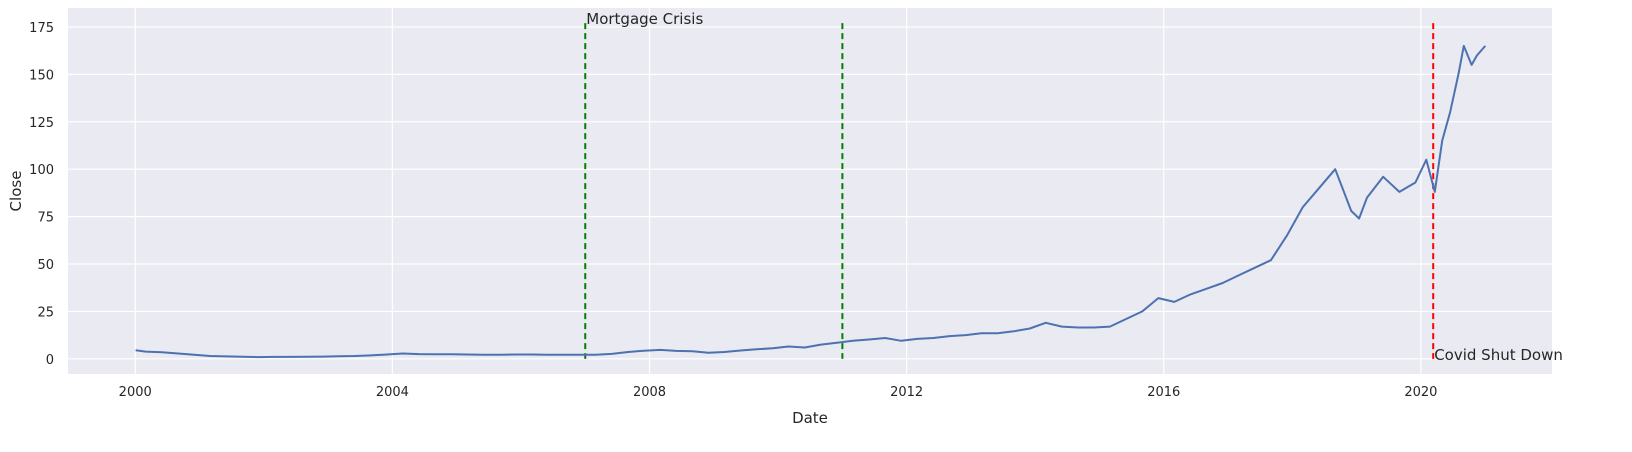  I want to click on y-tick-label: 100, so click(41, 170).